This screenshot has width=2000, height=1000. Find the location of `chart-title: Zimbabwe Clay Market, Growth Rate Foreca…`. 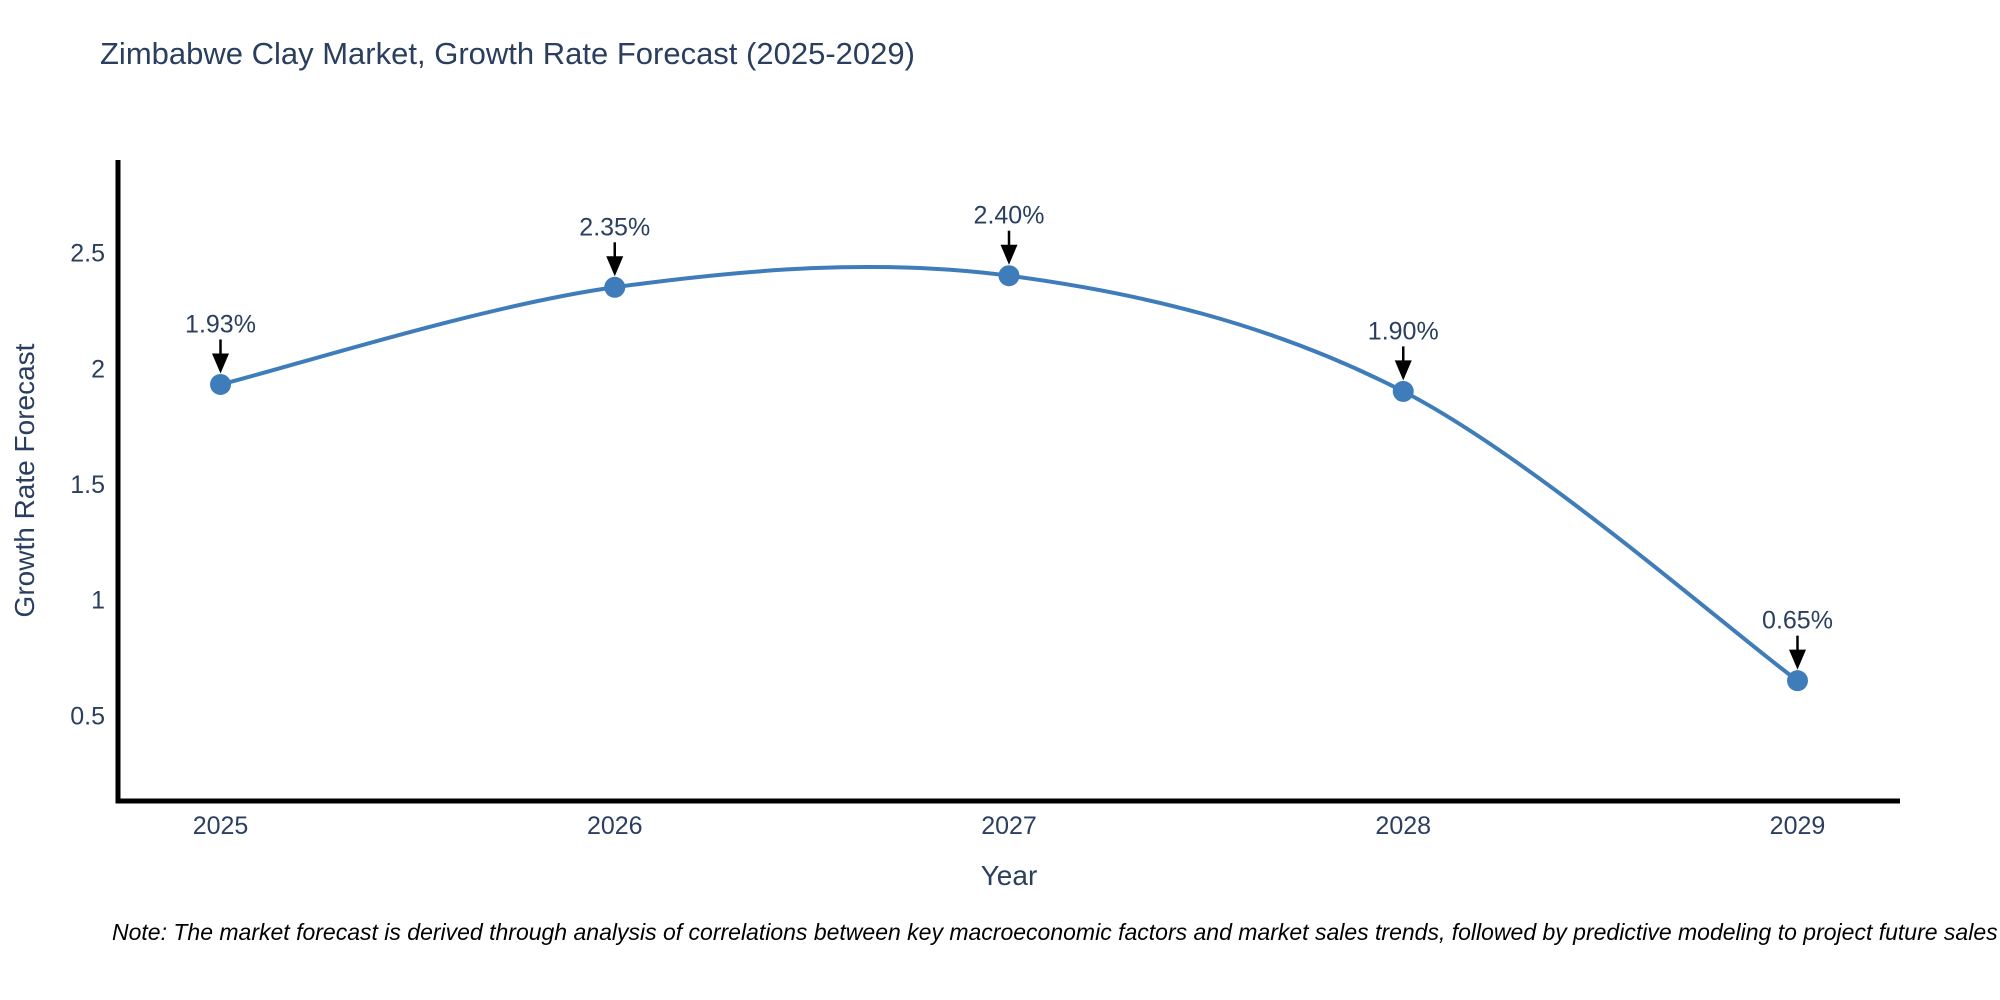

chart-title: Zimbabwe Clay Market, Growth Rate Foreca… is located at coordinates (507, 53).